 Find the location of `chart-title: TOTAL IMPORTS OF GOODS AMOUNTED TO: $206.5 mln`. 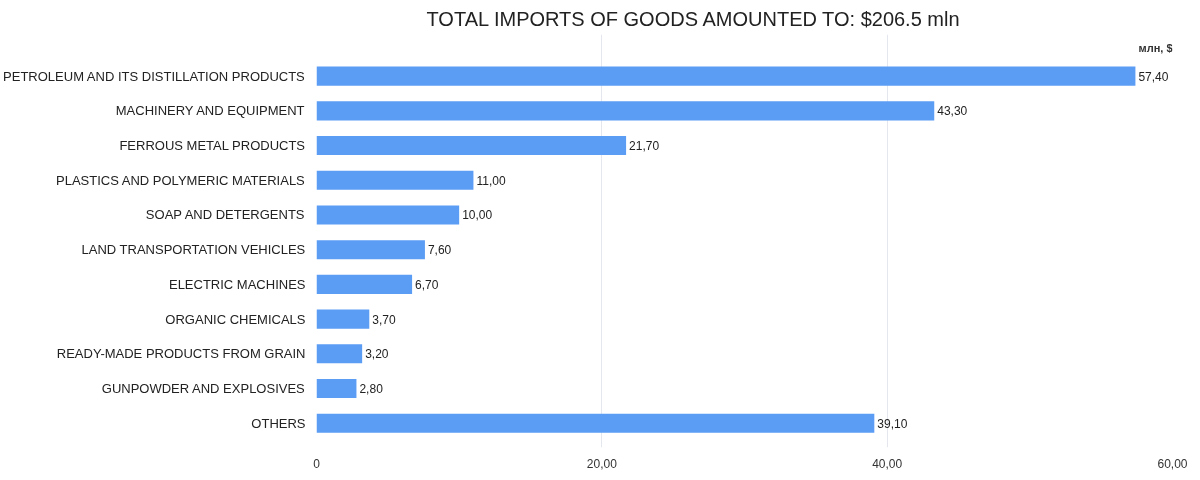

chart-title: TOTAL IMPORTS OF GOODS AMOUNTED TO: $206.5 mln is located at coordinates (693, 18).